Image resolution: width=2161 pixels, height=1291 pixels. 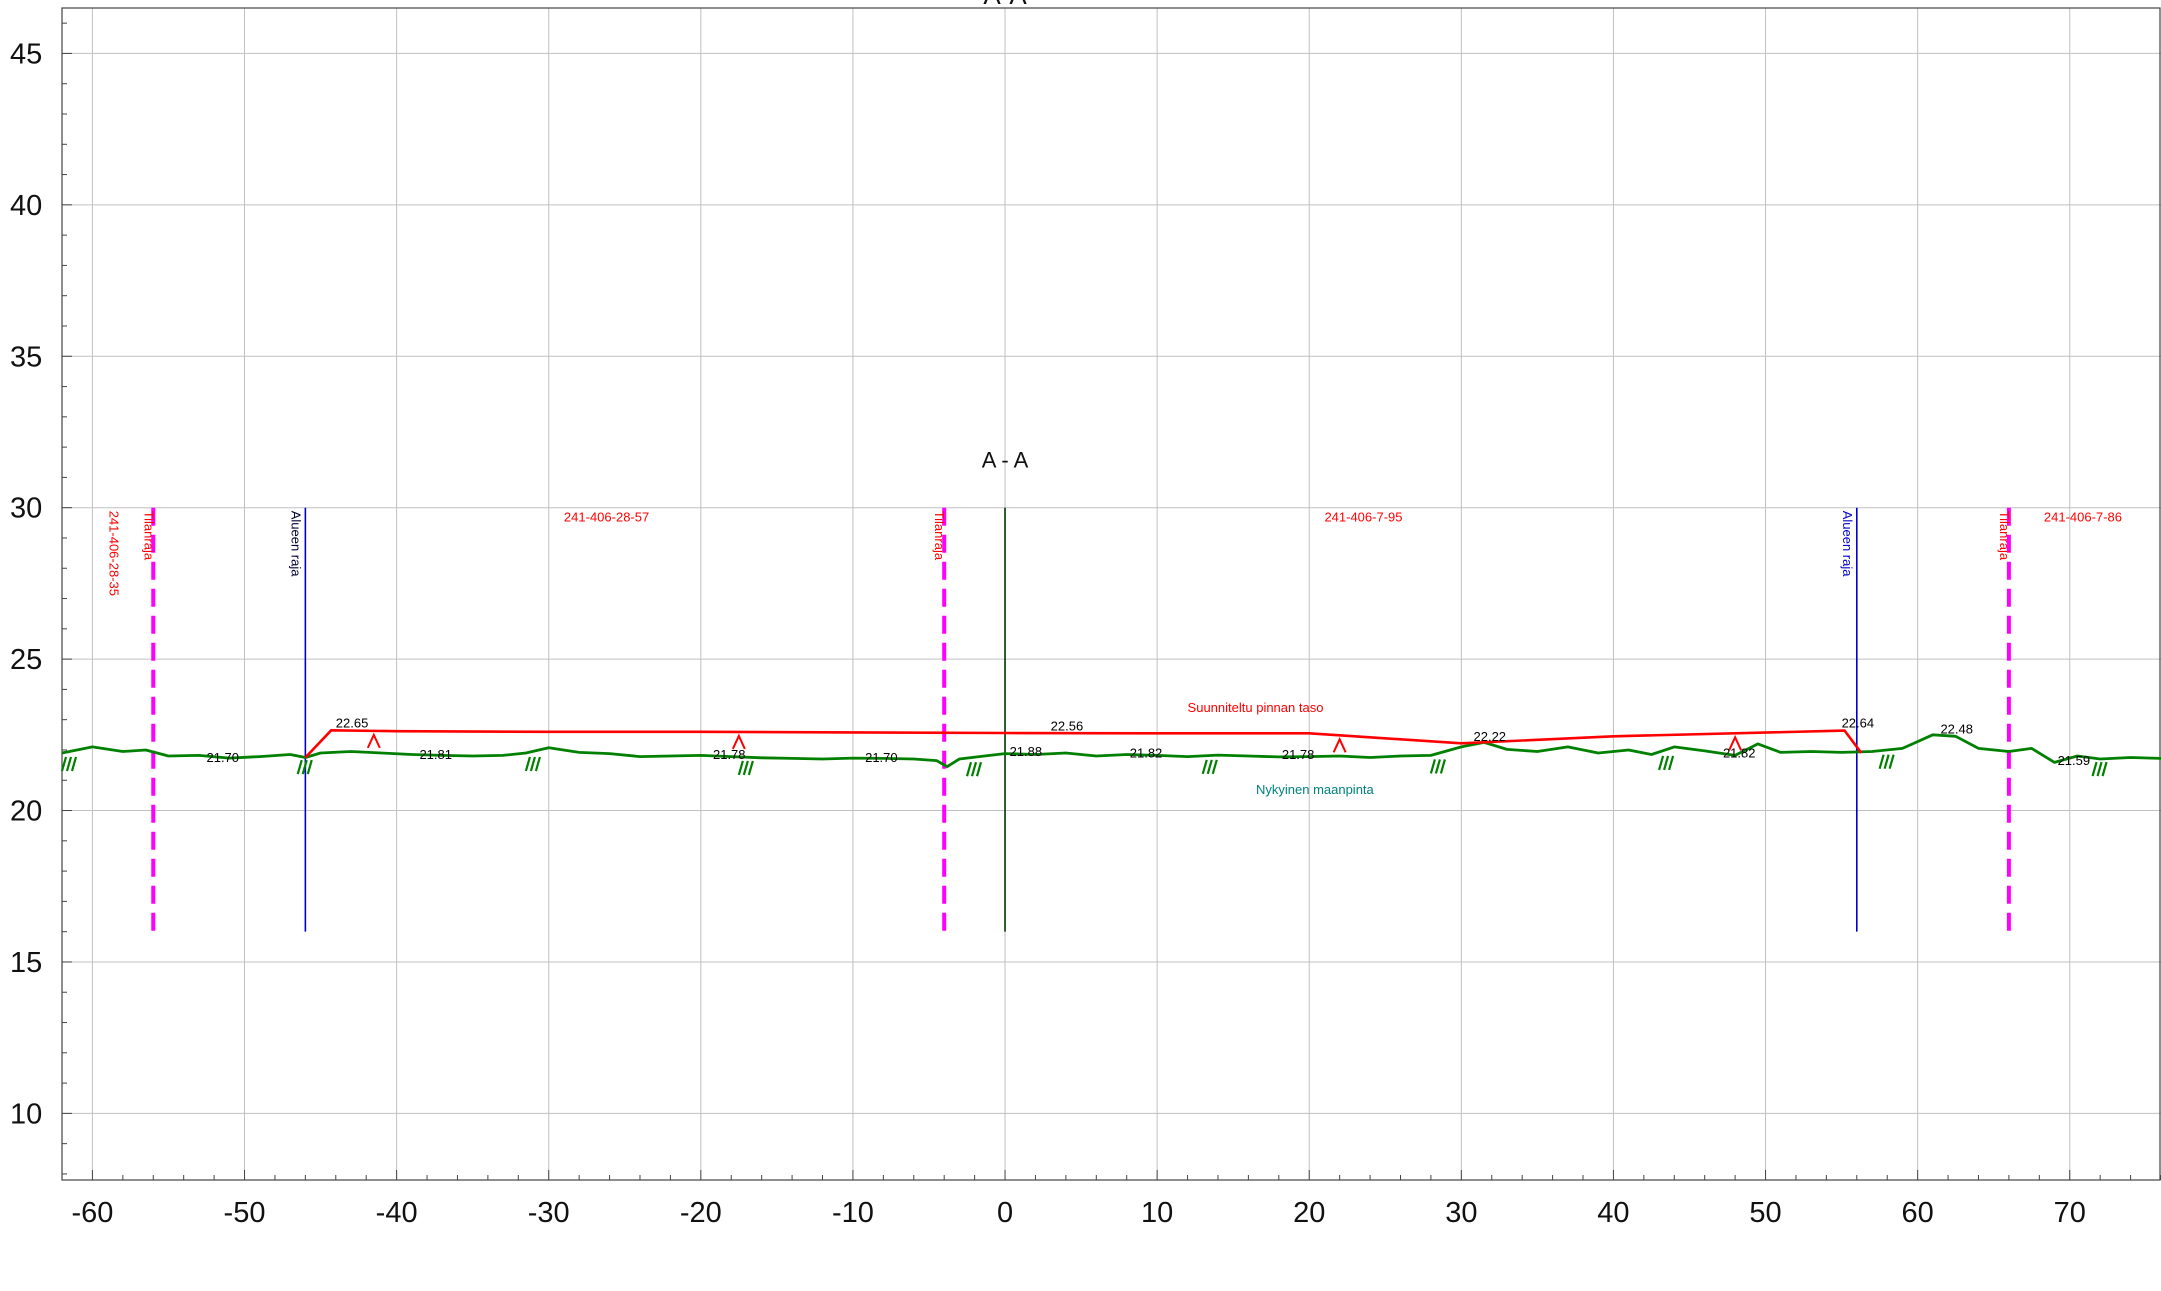 What do you see at coordinates (701, 1213) in the screenshot?
I see `x-tick-label: -20` at bounding box center [701, 1213].